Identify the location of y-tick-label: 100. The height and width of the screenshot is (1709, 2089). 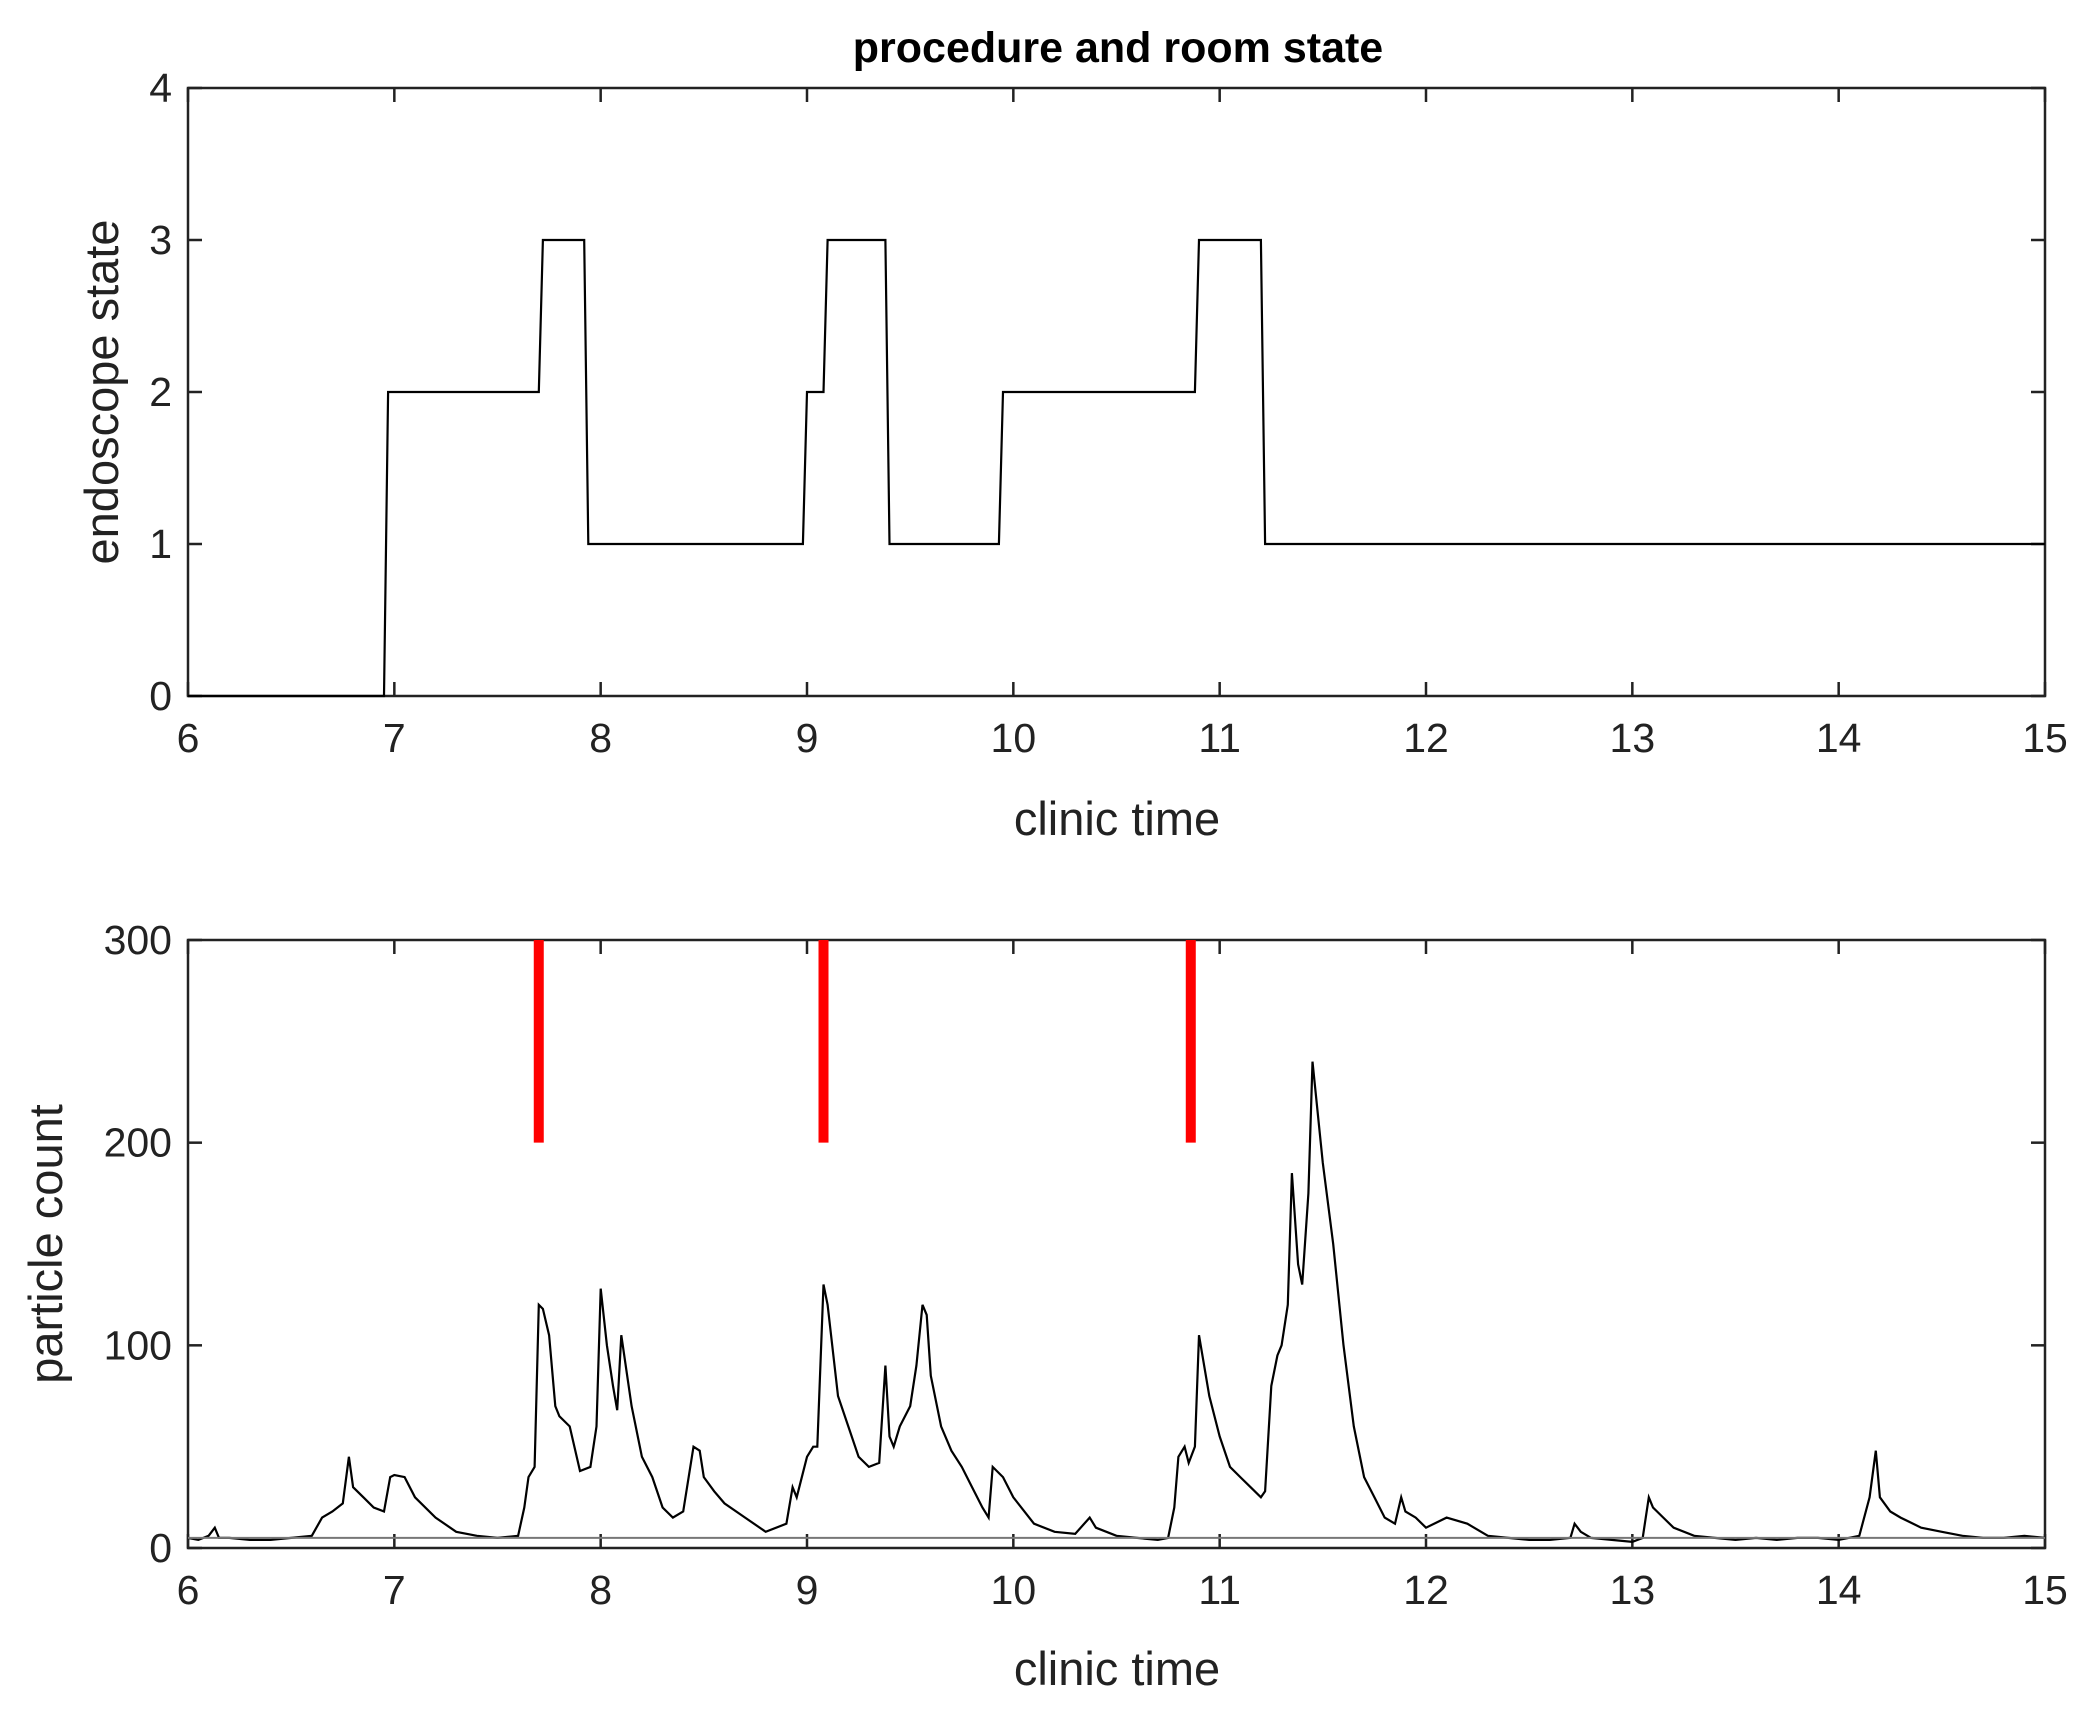
(138, 1345).